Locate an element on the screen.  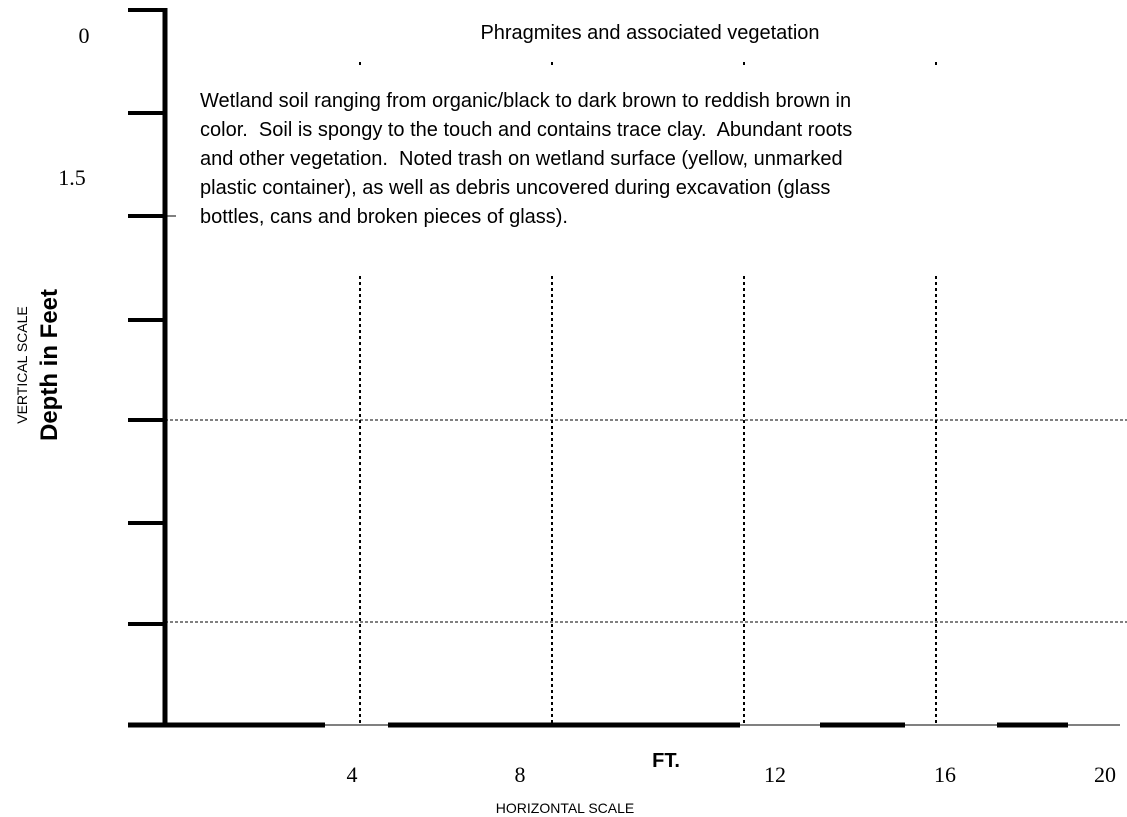
horizontal-tick-label: 20 is located at coordinates (1105, 774).